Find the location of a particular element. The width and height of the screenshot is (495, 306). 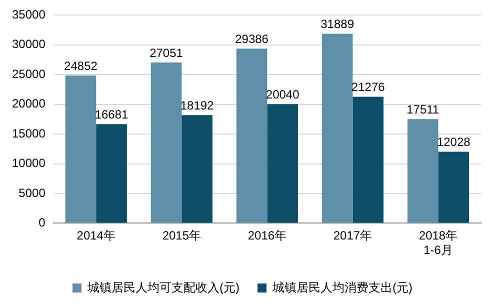

data-label: 24852 is located at coordinates (81, 65).